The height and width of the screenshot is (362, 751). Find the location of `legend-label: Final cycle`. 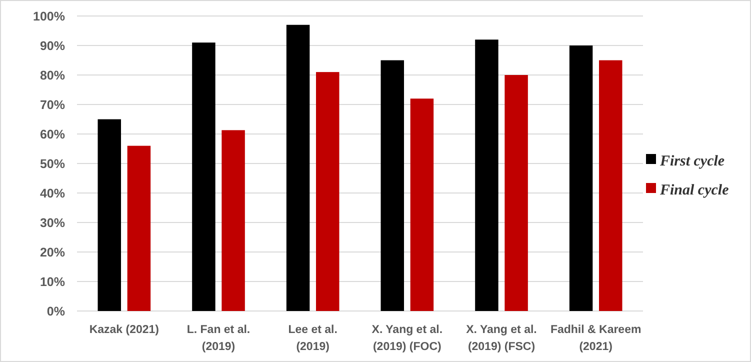

legend-label: Final cycle is located at coordinates (694, 190).